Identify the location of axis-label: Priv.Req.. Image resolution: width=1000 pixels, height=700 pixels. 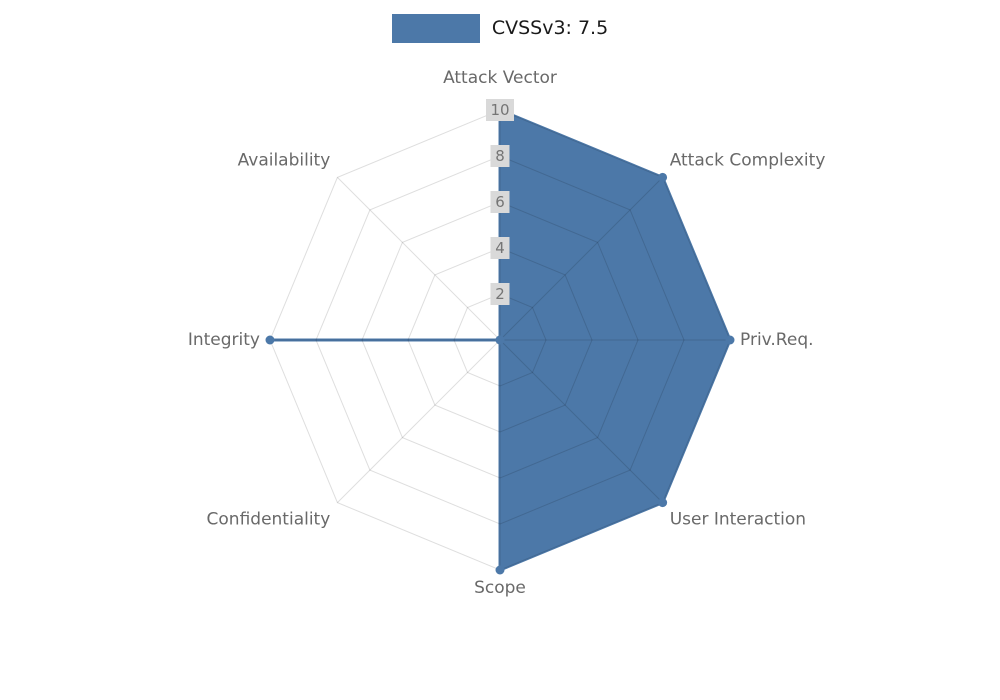
(777, 340).